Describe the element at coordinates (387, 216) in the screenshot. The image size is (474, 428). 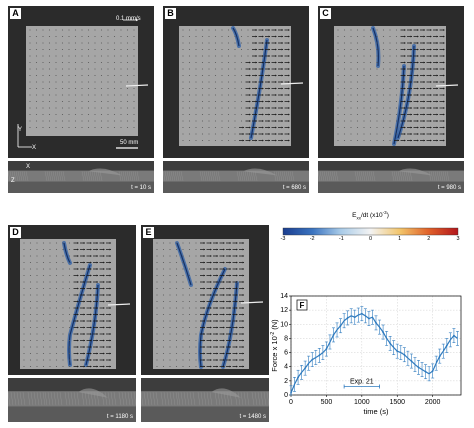
I see `colorbar-title-end: )` at that location.